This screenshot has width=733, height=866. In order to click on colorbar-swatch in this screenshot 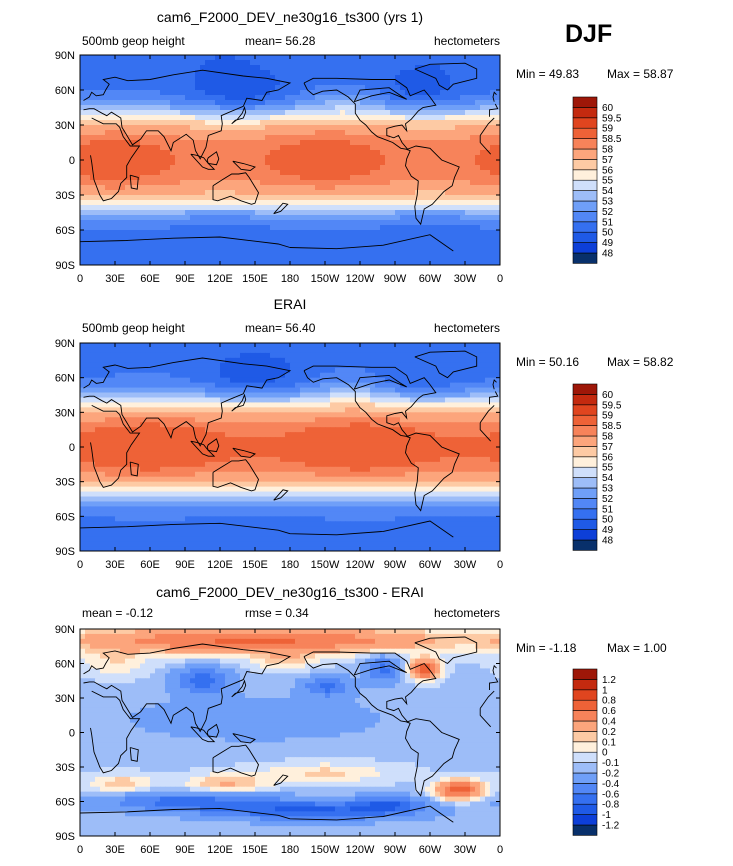, I will do `click(585, 154)`.